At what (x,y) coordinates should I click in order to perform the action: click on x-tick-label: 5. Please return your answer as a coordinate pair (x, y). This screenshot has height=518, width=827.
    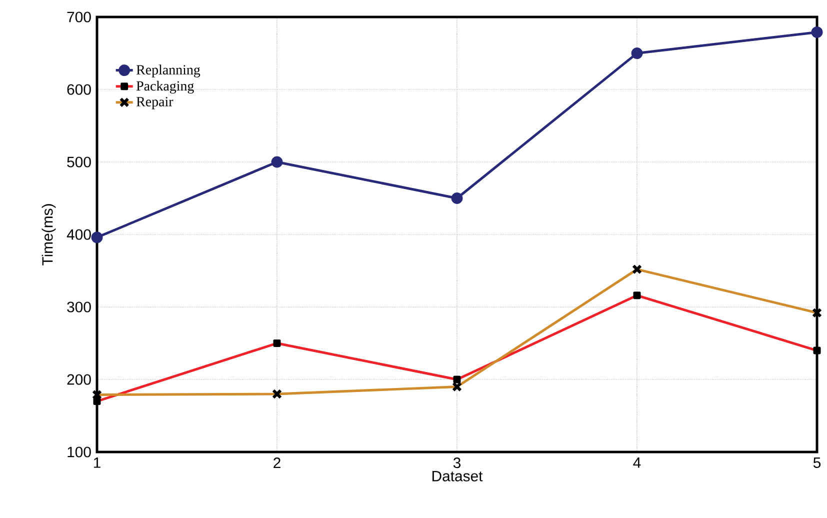
    Looking at the image, I should click on (817, 463).